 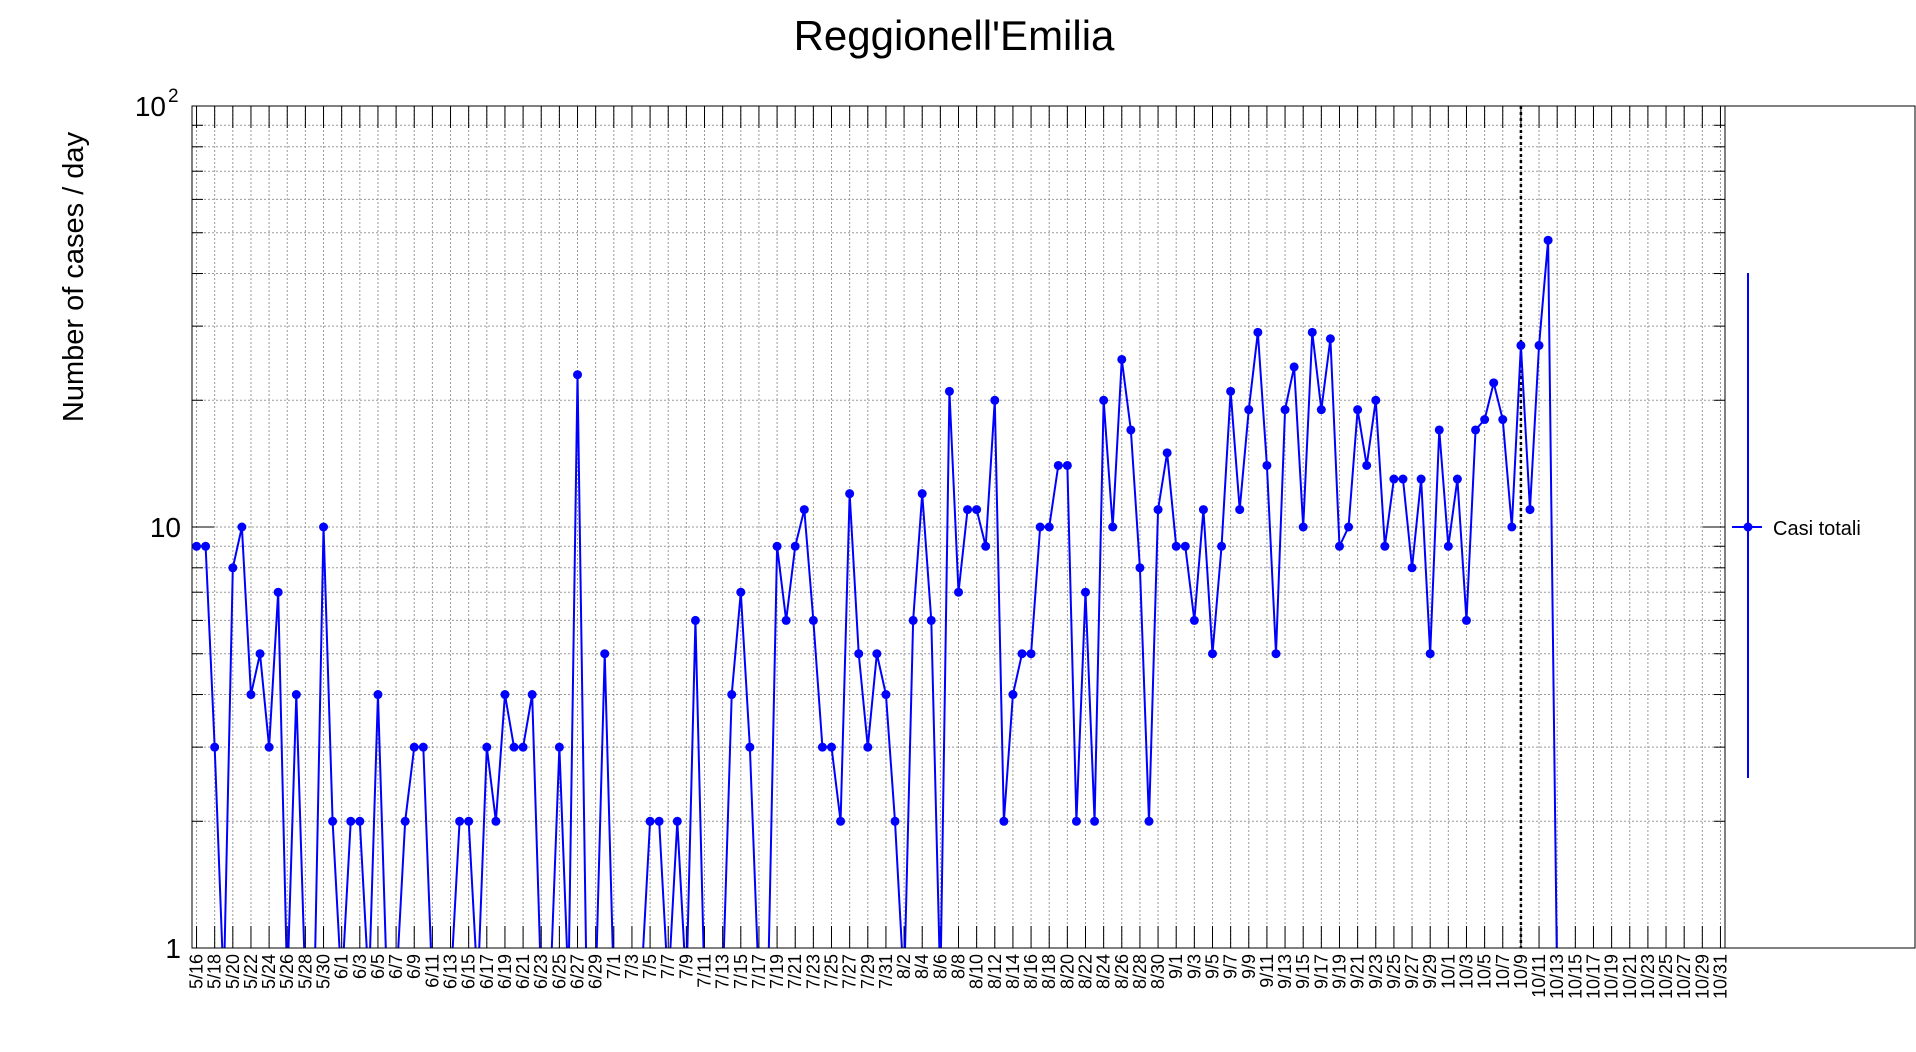 I want to click on x-tick-label: 7/13, so click(x=723, y=971).